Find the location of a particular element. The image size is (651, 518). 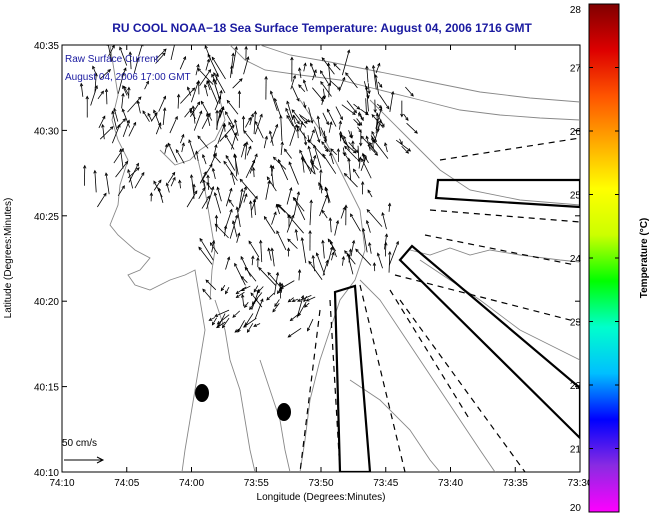

x-tick-label: 73:50 is located at coordinates (320, 483).